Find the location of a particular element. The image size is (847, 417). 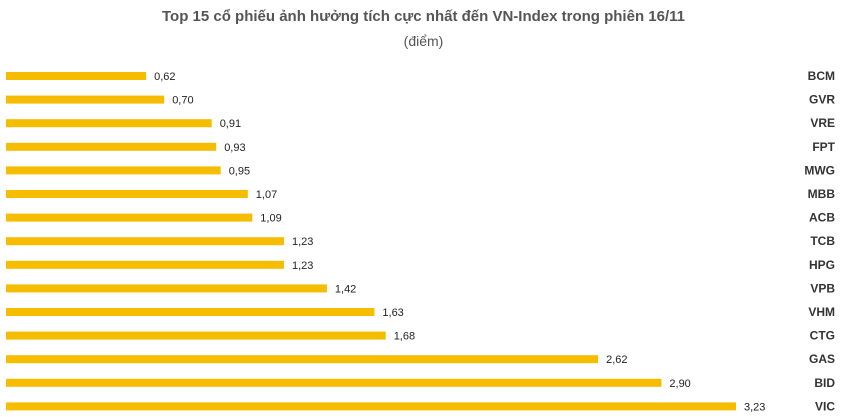

category-label-fpt: FPT is located at coordinates (823, 147).